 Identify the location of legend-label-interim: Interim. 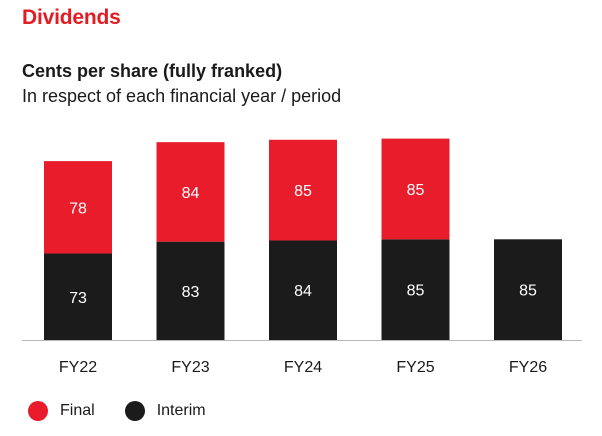
(181, 410).